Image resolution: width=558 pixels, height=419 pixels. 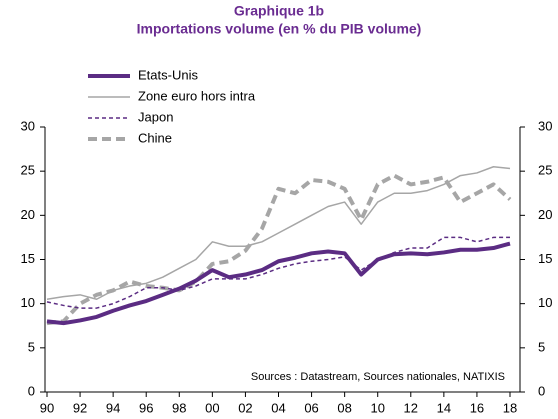 What do you see at coordinates (31, 346) in the screenshot?
I see `y-tick-label: 5` at bounding box center [31, 346].